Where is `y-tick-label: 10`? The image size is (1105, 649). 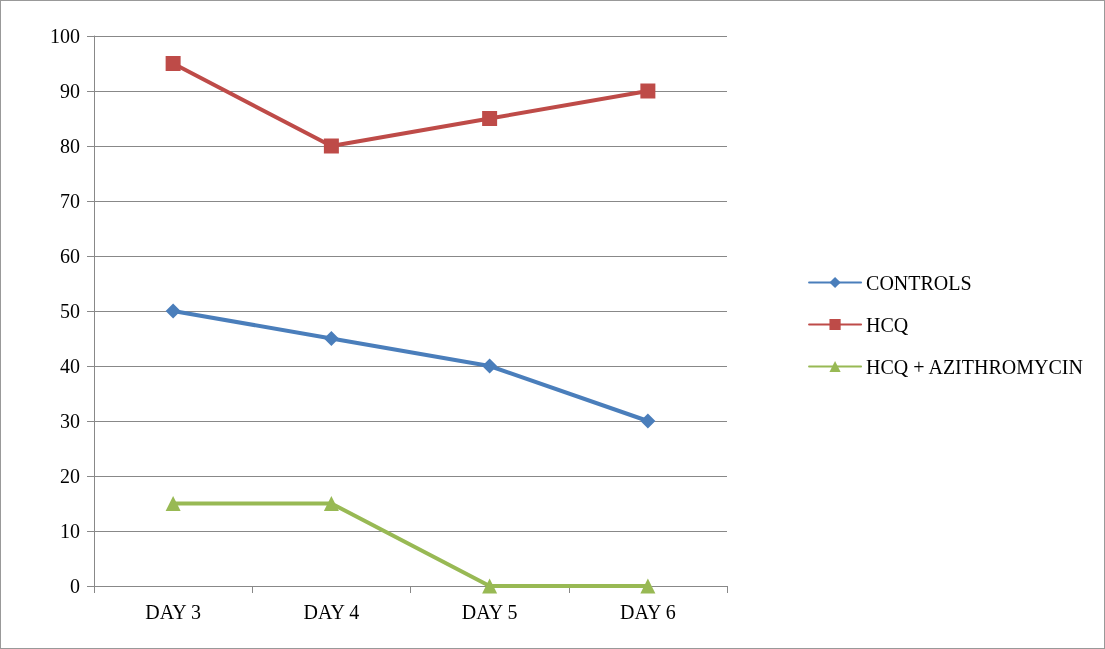
y-tick-label: 10 is located at coordinates (70, 531).